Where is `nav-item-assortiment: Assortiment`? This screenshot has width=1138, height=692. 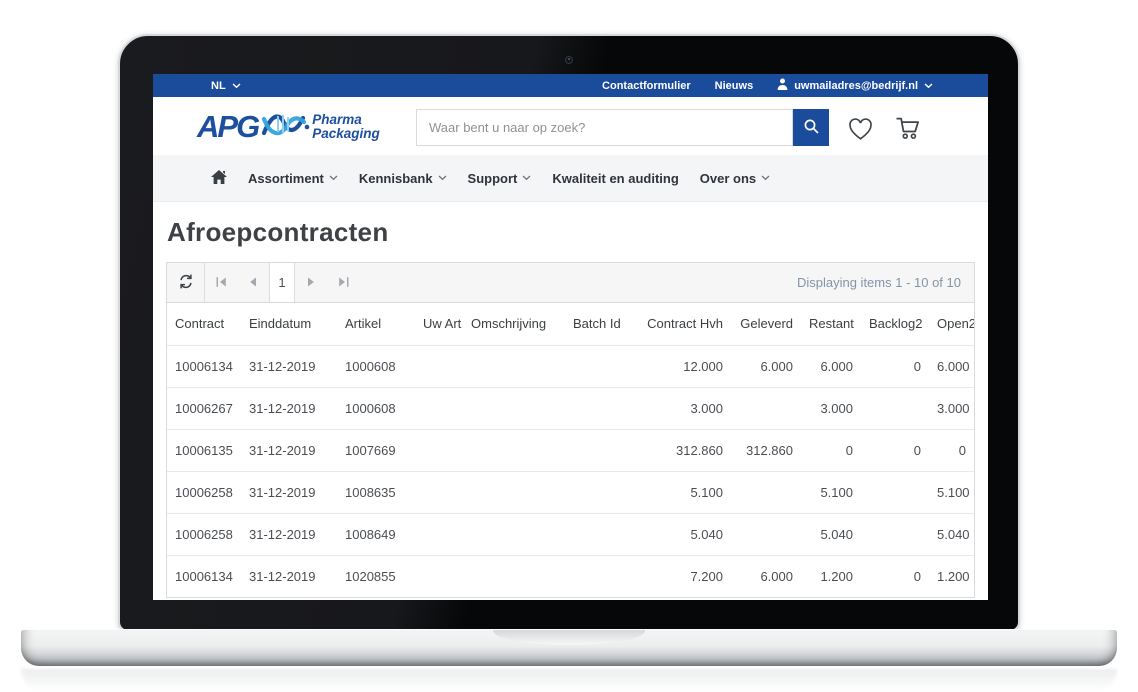
nav-item-assortiment: Assortiment is located at coordinates (293, 178).